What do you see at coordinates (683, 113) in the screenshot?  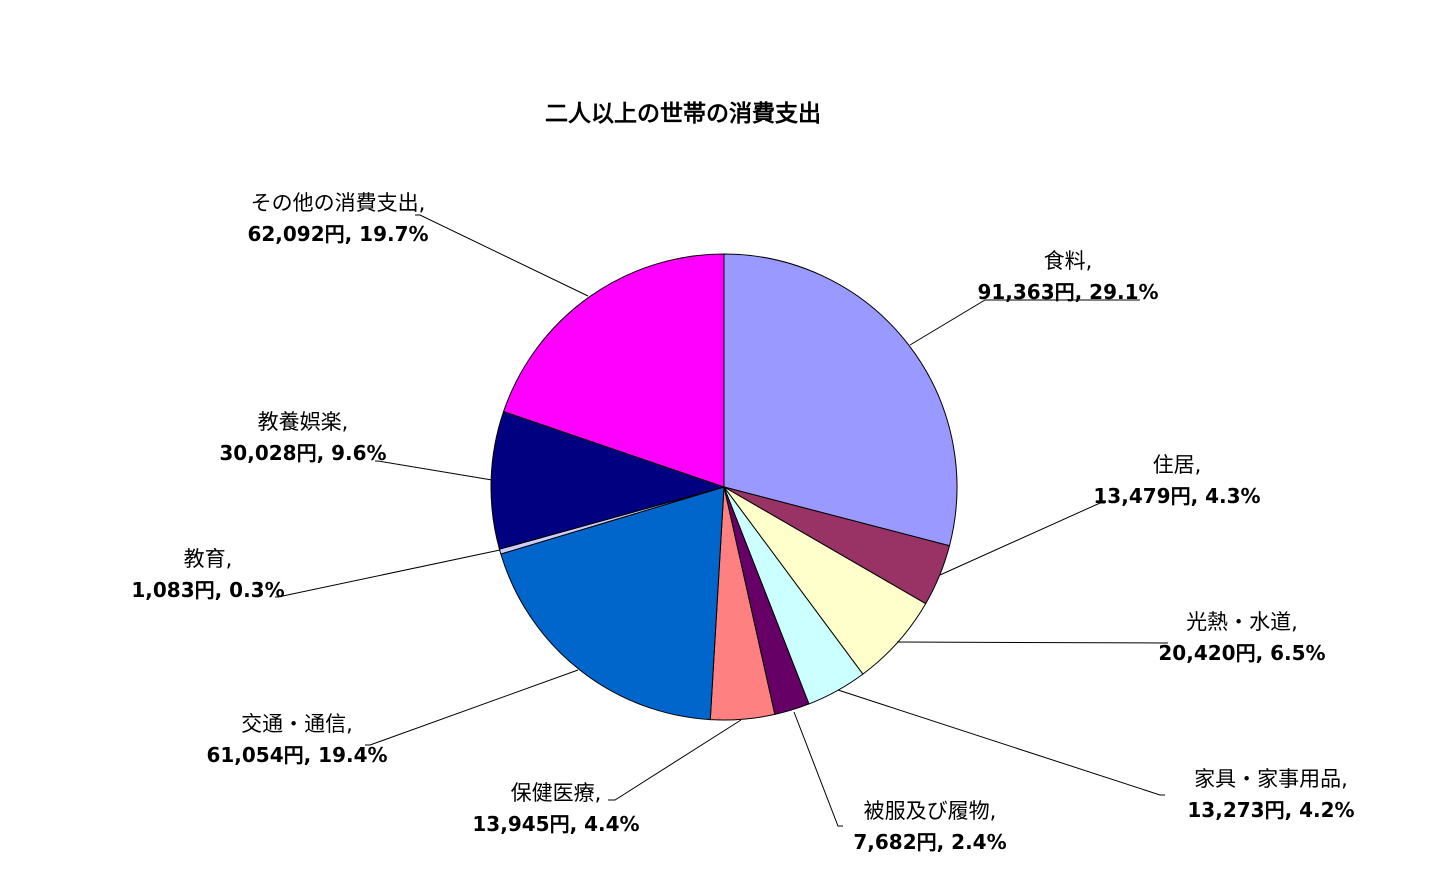 I see `chart-title: 二人以上の世帯の消費支出` at bounding box center [683, 113].